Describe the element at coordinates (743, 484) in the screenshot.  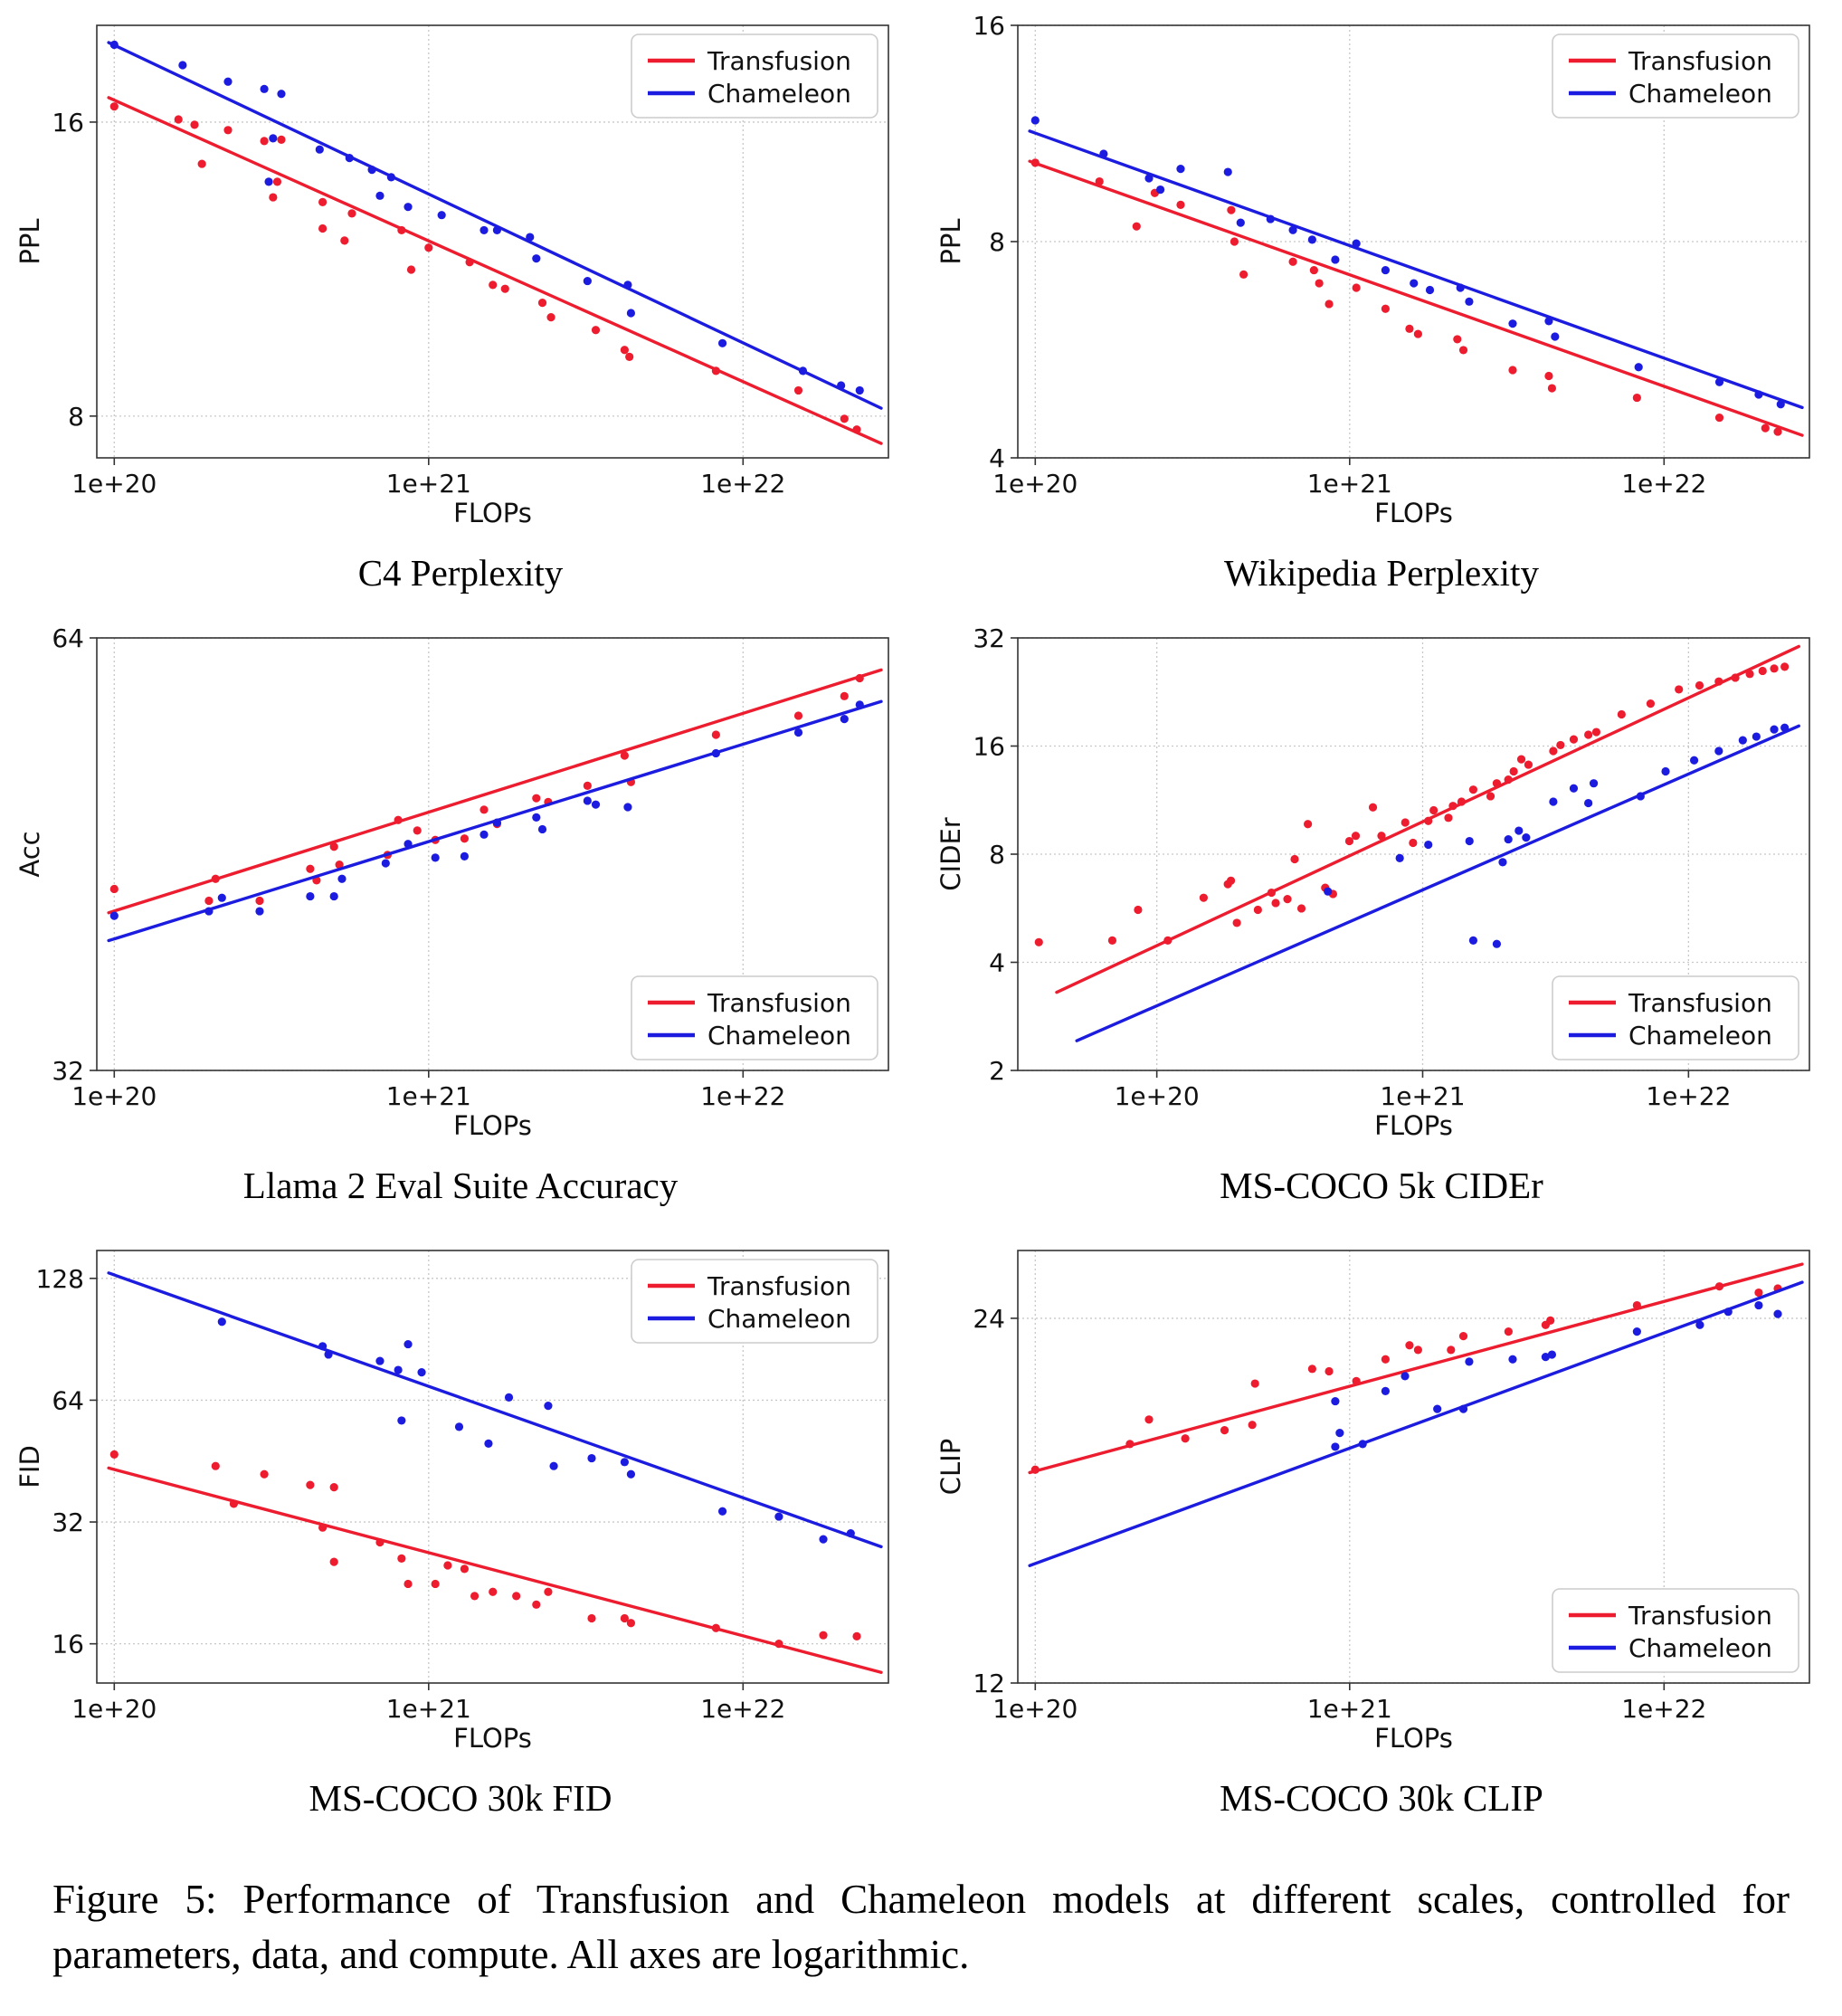
I see `x-tick-label: 1e+22` at that location.